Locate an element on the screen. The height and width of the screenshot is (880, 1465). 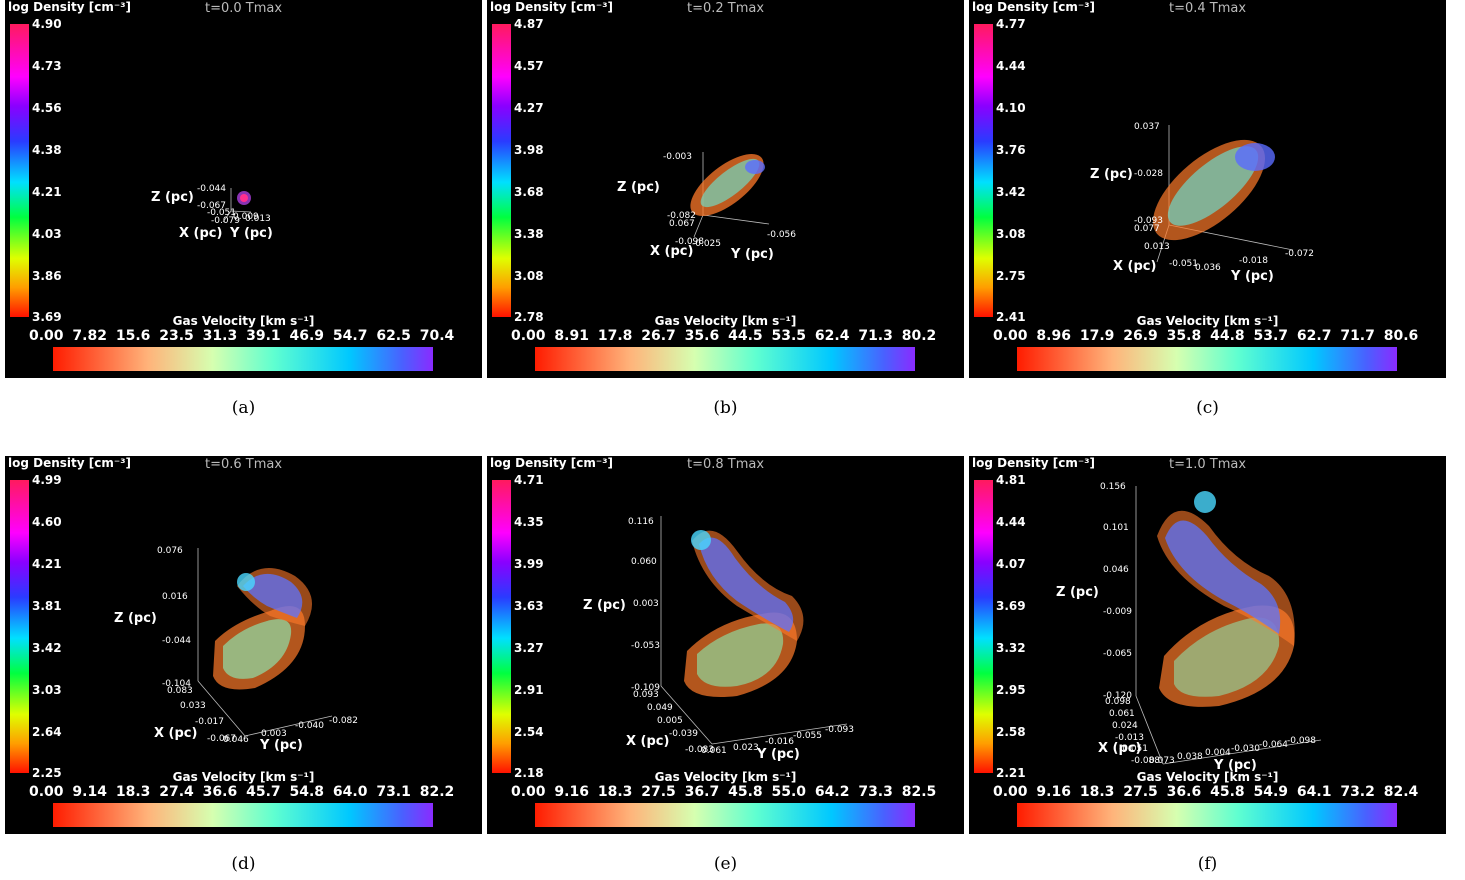
velocity-colorbar-title: Gas Velocity [km s⁻¹] is located at coordinates (725, 321).